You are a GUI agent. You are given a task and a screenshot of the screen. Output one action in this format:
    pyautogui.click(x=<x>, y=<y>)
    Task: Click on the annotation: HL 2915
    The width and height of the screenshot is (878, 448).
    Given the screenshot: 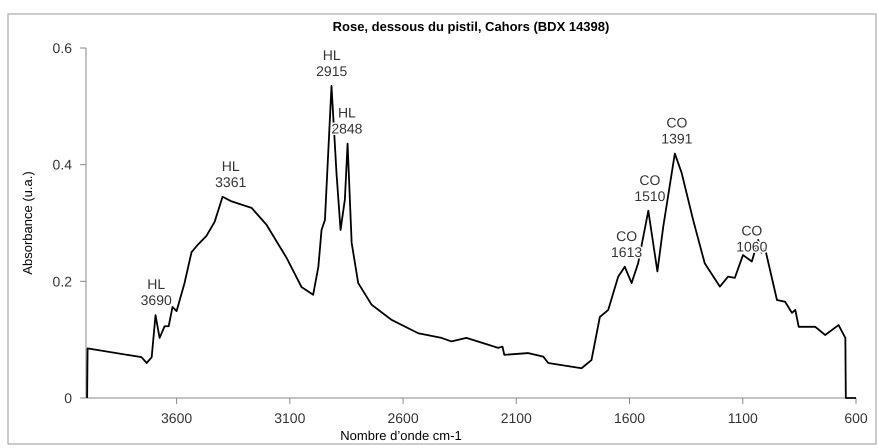 What is the action you would take?
    pyautogui.click(x=332, y=62)
    